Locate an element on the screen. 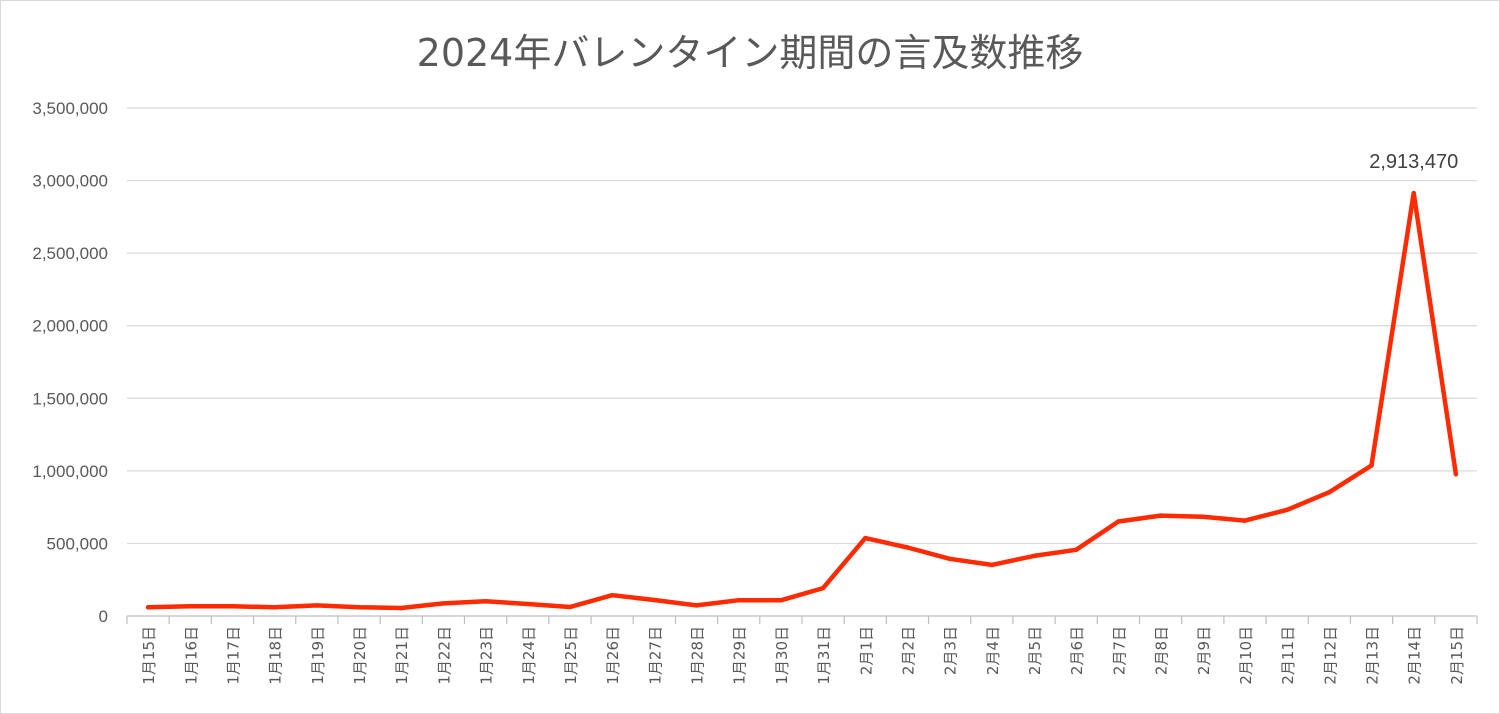 Image resolution: width=1500 pixels, height=714 pixels. x-tick-label: 1月18日 is located at coordinates (276, 655).